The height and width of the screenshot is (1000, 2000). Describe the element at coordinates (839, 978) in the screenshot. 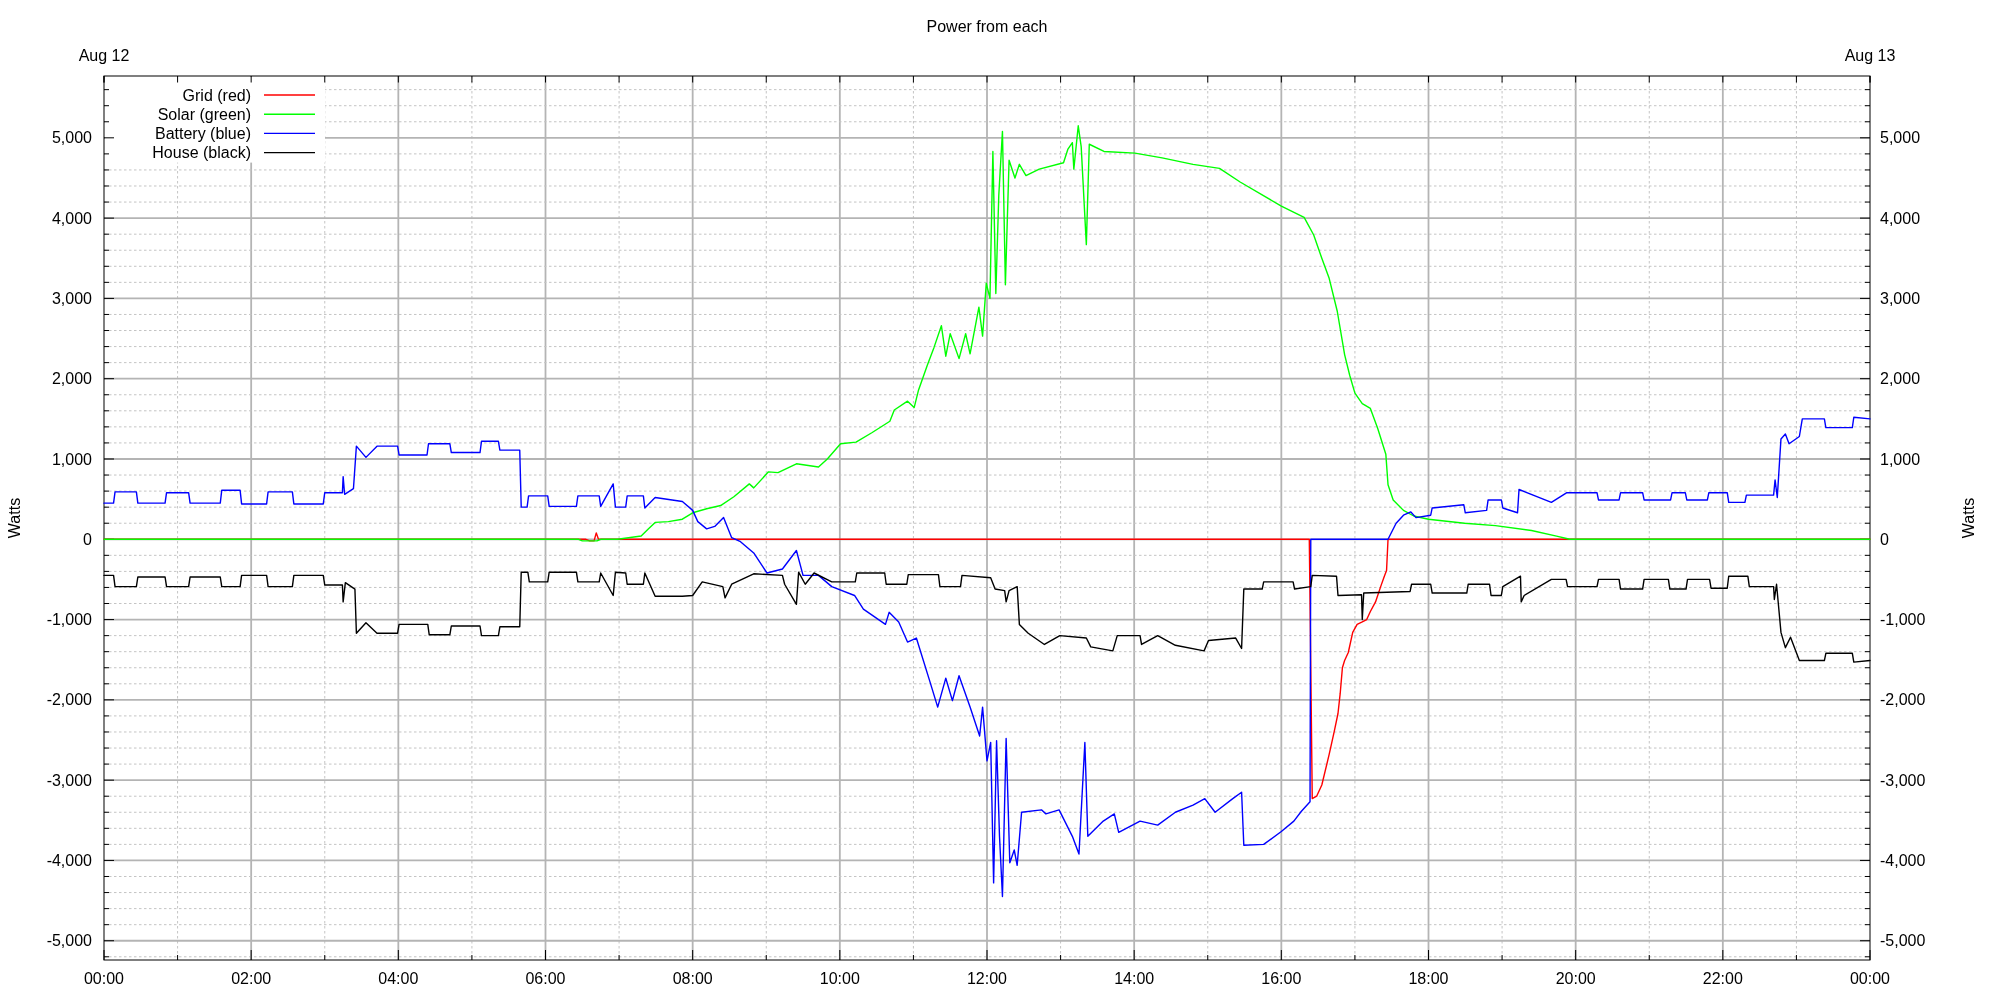

I see `x-tick-label: 10:00` at that location.